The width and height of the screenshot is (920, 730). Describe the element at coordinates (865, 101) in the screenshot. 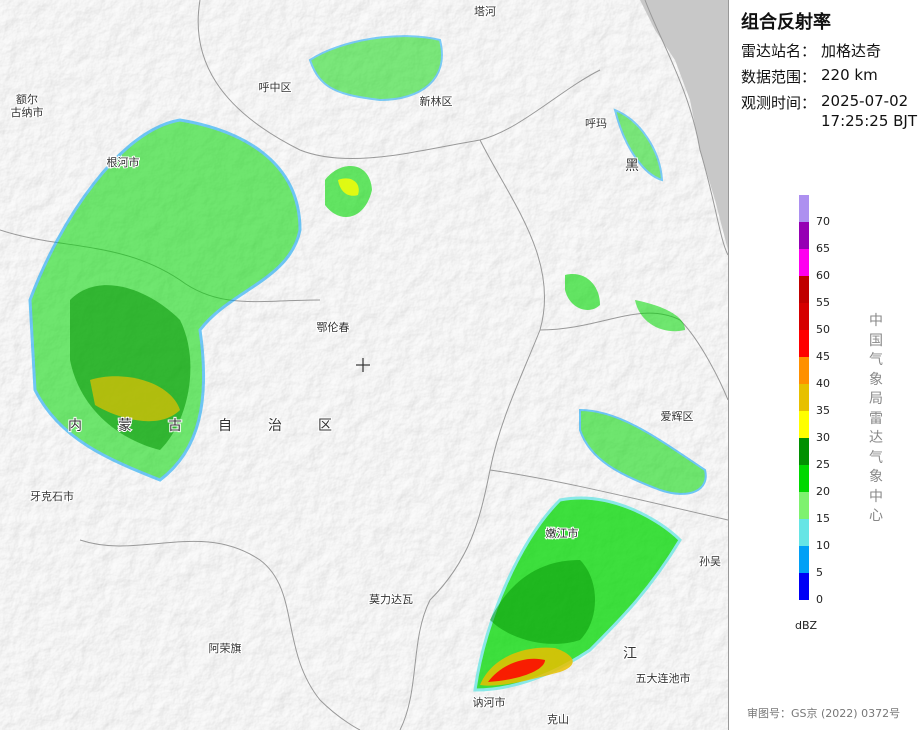

I see `info-value: 2025-07-02` at that location.